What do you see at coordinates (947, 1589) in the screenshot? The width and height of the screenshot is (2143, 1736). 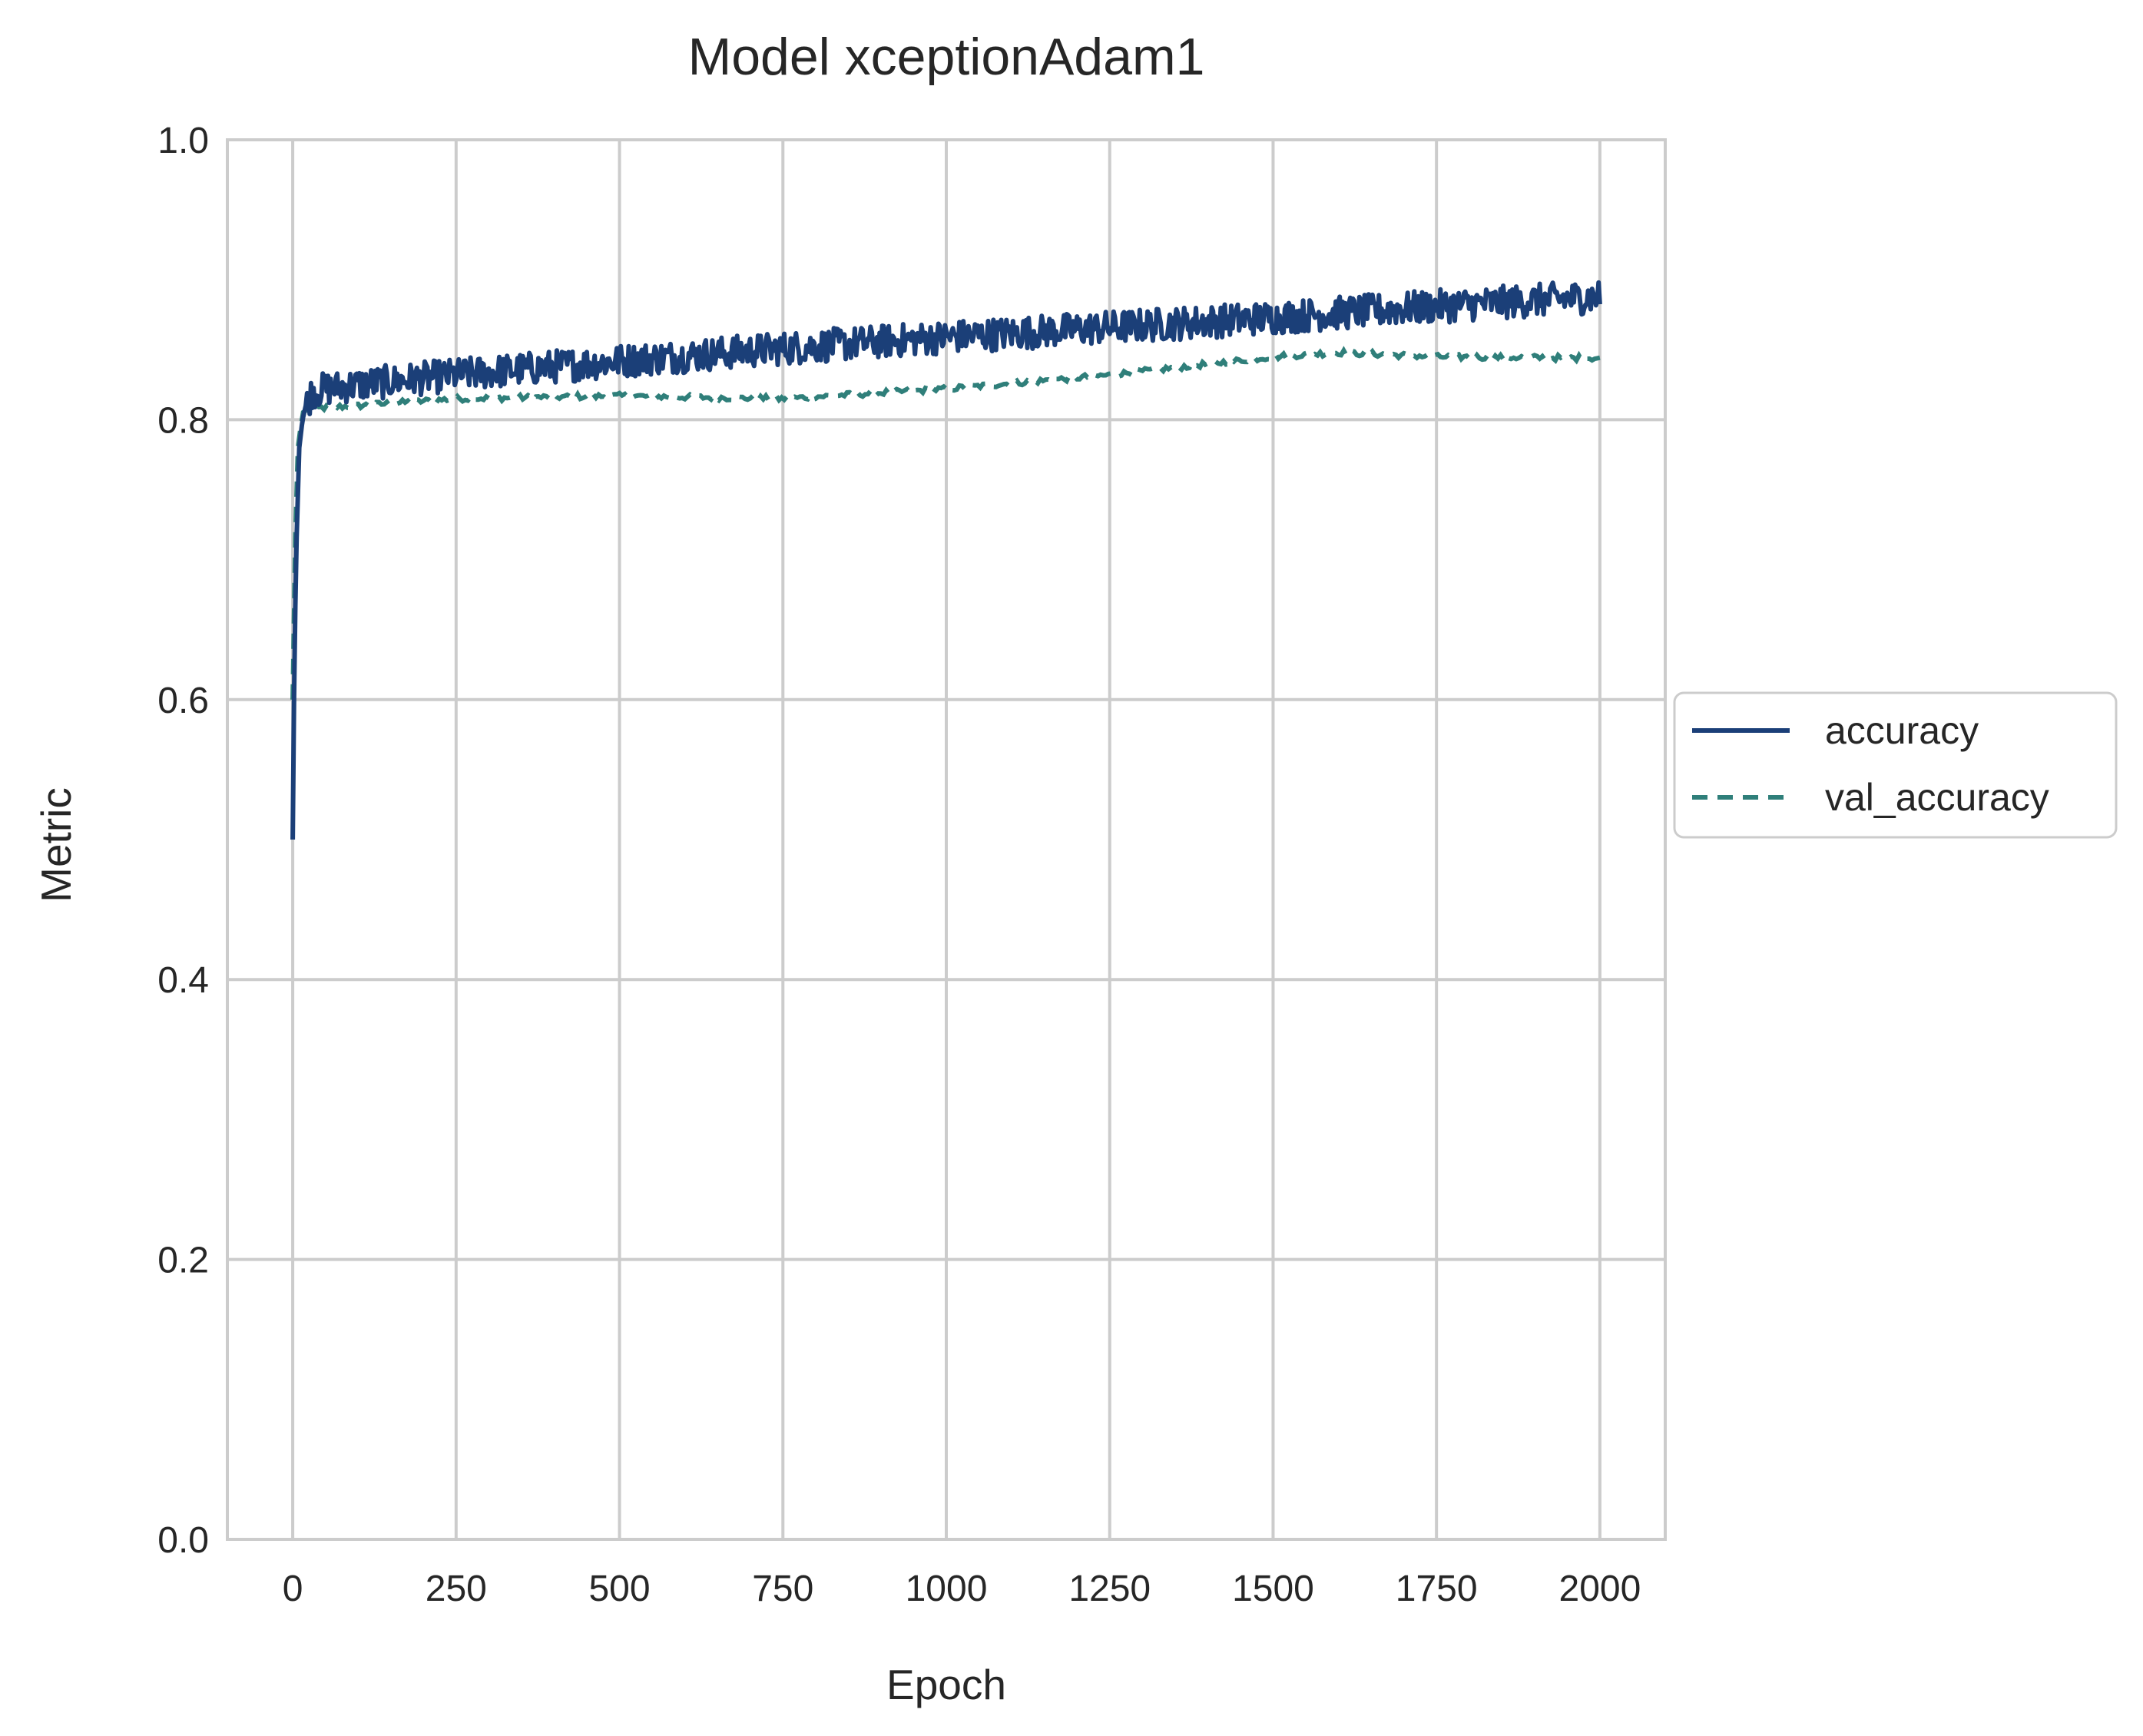 I see `x-tick-label: 1000` at bounding box center [947, 1589].